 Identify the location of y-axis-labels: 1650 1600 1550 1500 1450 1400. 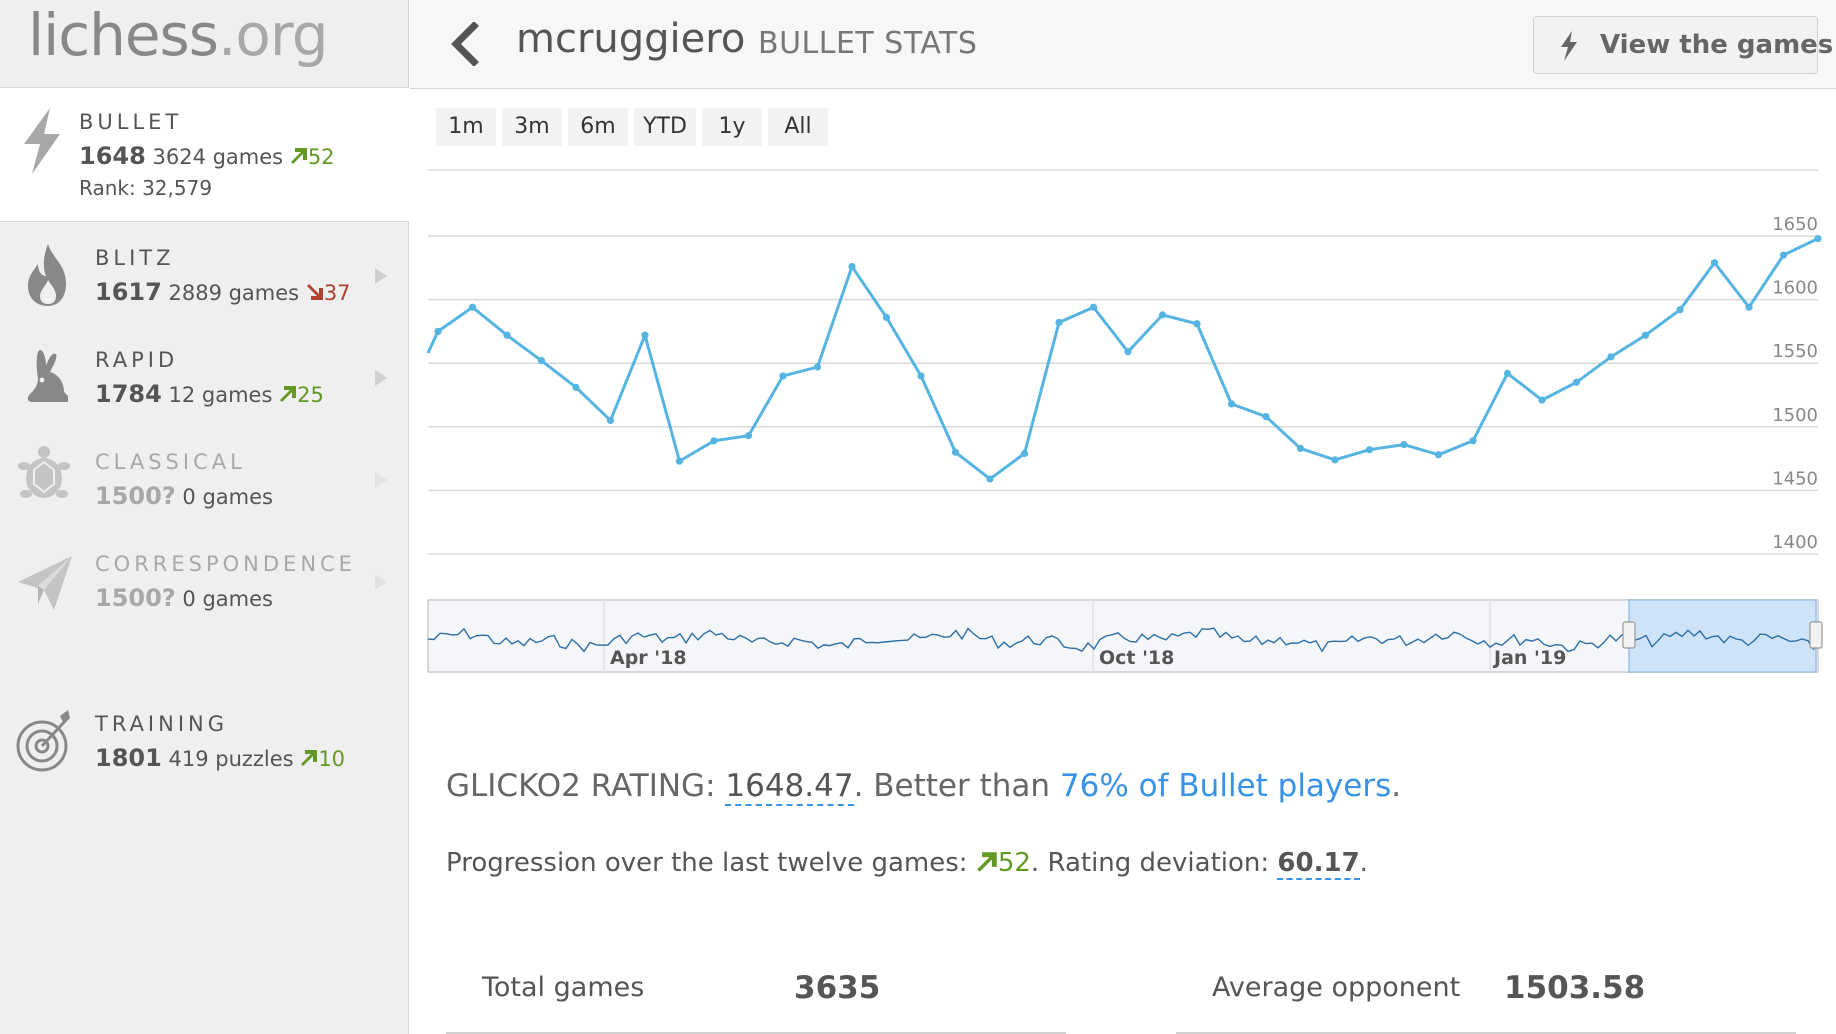
(1795, 383).